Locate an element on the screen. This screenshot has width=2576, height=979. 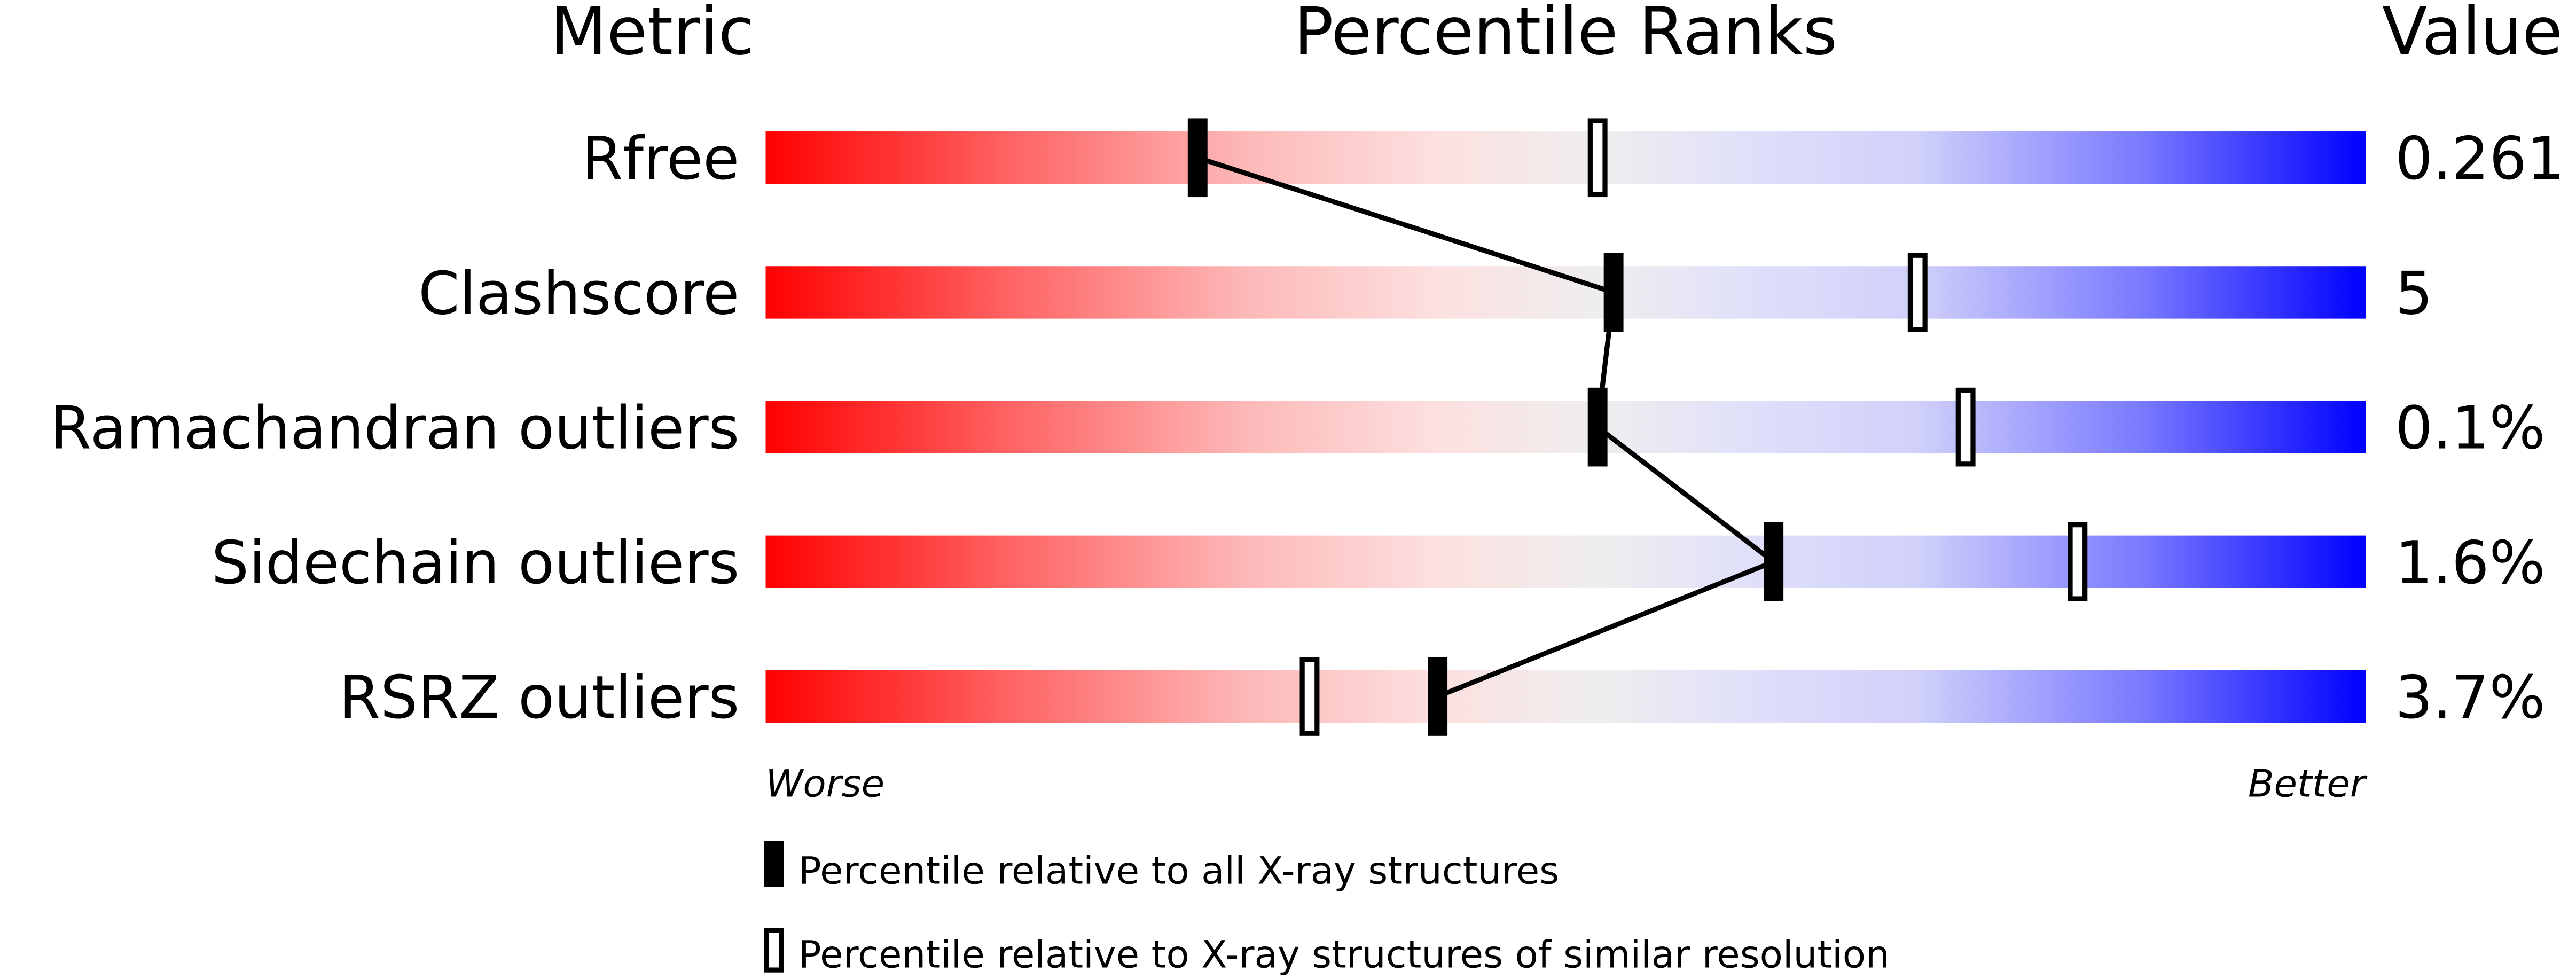
header-percentile-ranks: Percentile Ranks is located at coordinates (1565, 35).